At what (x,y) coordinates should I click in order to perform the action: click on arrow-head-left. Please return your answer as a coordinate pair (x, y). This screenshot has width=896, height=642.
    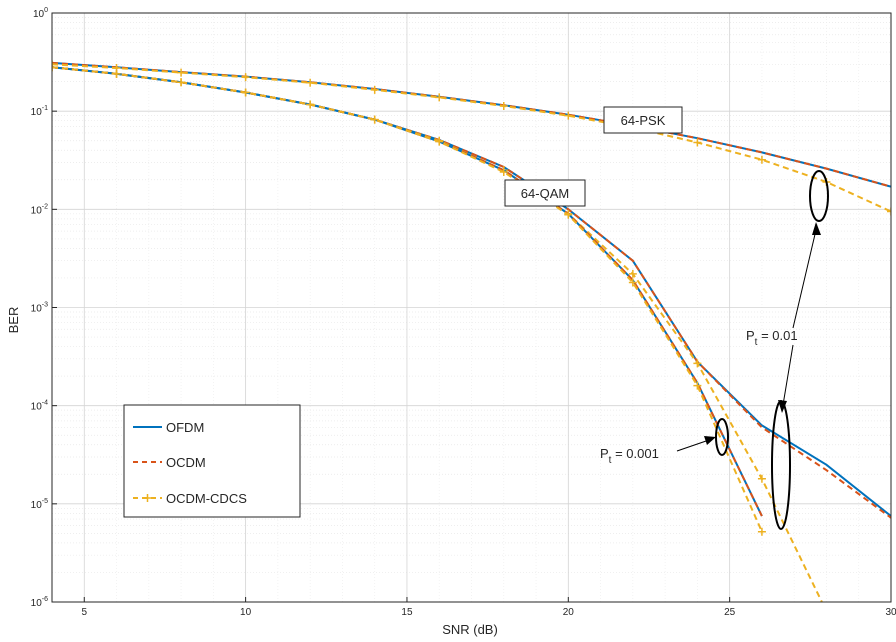
    Looking at the image, I should click on (710, 440).